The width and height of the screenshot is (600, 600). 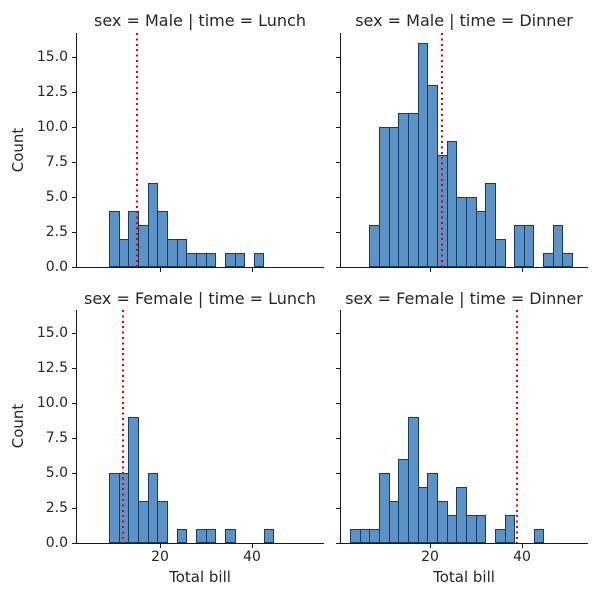 What do you see at coordinates (464, 298) in the screenshot?
I see `facet-title-female-dinner: sex = Female | time = Dinner` at bounding box center [464, 298].